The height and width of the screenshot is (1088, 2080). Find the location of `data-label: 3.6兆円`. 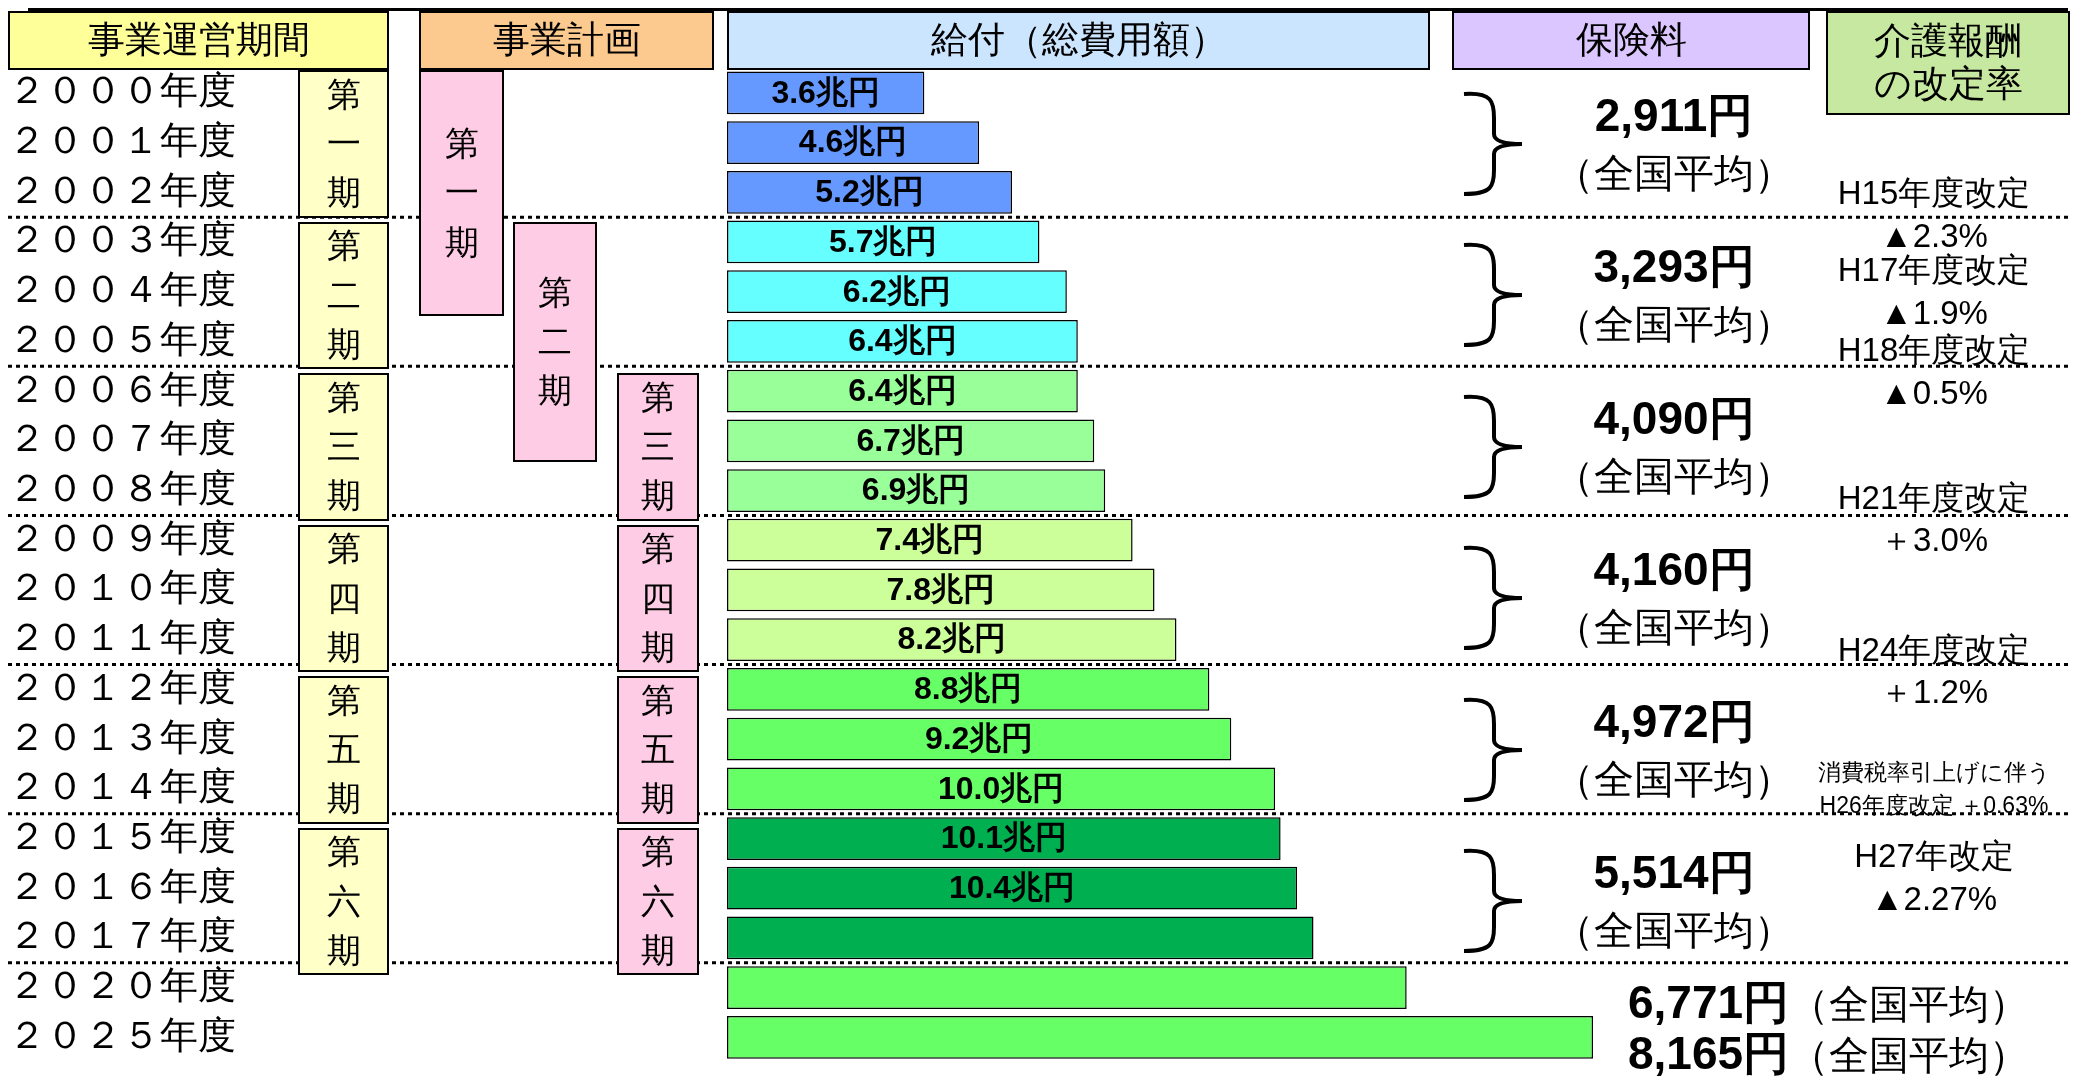

data-label: 3.6兆円 is located at coordinates (825, 91).